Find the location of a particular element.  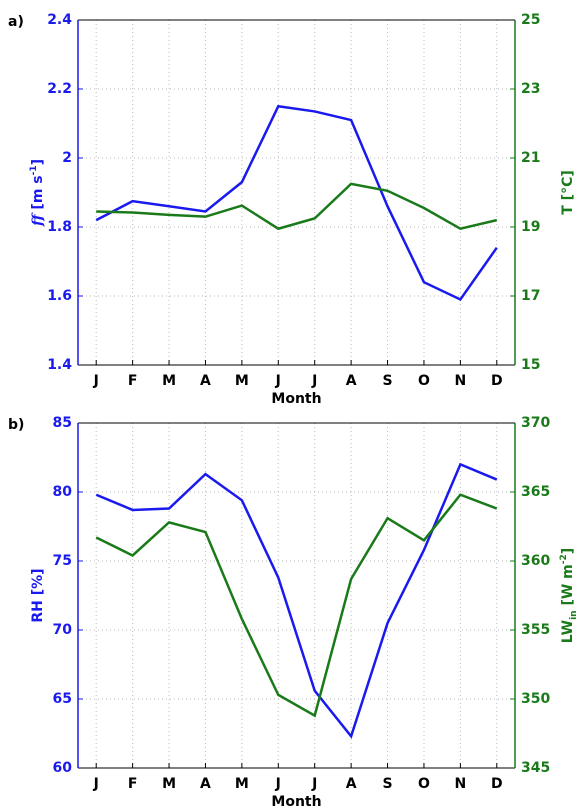

label-part: in is located at coordinates (574, 615).